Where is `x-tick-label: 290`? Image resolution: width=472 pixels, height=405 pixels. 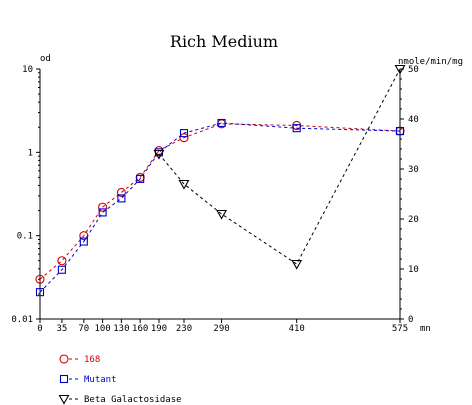
x-tick-label: 290 is located at coordinates (221, 329).